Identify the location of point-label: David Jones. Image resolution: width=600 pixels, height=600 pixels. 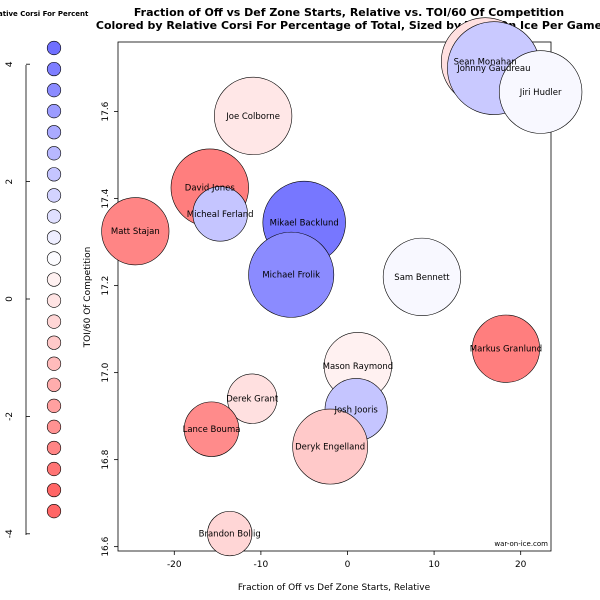
(210, 189).